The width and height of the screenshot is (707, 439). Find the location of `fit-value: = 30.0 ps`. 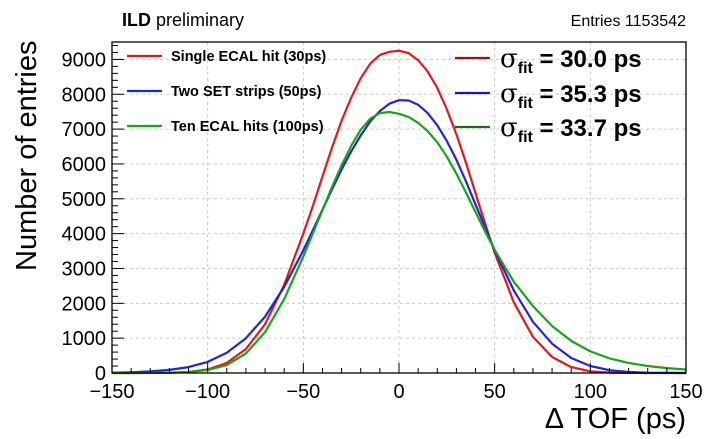

fit-value: = 30.0 ps is located at coordinates (587, 59).